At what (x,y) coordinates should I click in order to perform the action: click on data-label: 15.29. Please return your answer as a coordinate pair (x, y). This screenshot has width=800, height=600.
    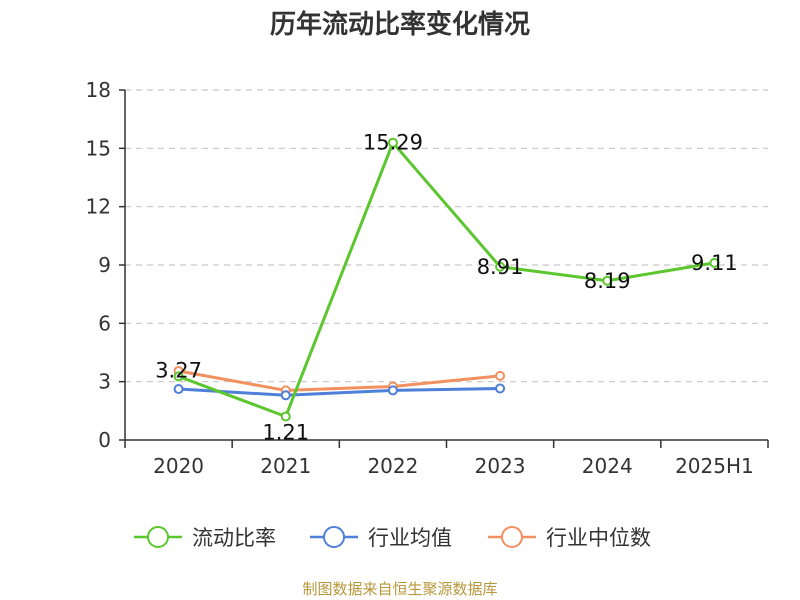
    Looking at the image, I should click on (393, 143).